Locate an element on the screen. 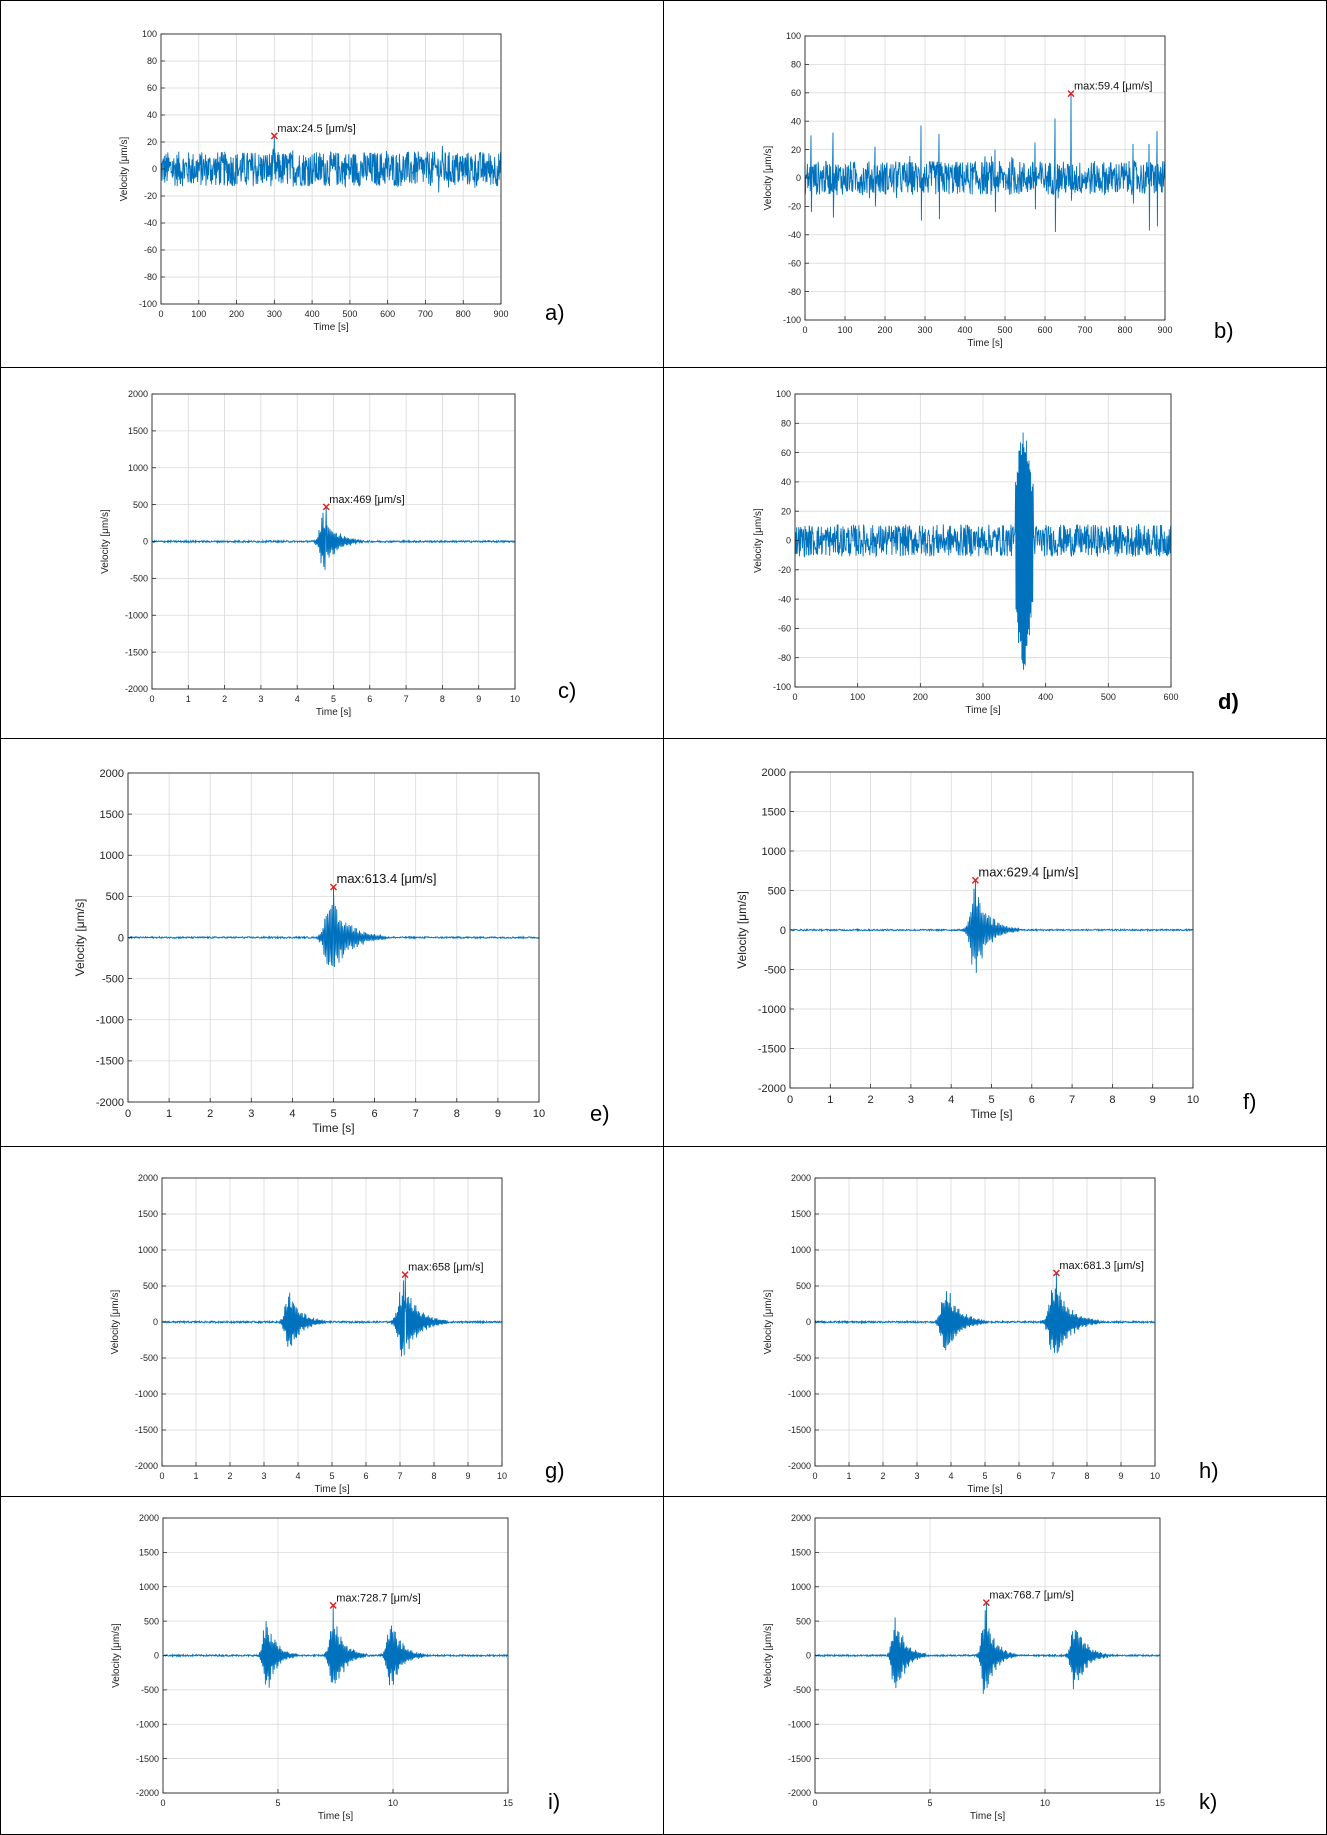 The width and height of the screenshot is (1327, 1835). x-tick-label: 1 is located at coordinates (195, 1476).